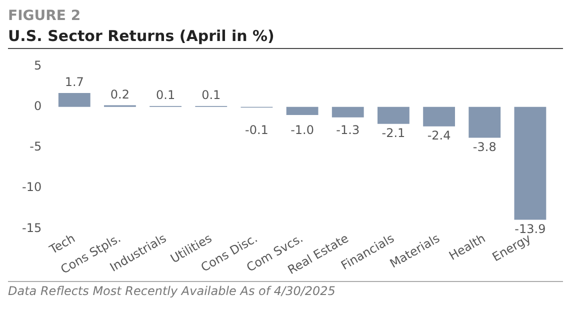 The width and height of the screenshot is (571, 330). I want to click on y-tick-label: 0, so click(38, 105).